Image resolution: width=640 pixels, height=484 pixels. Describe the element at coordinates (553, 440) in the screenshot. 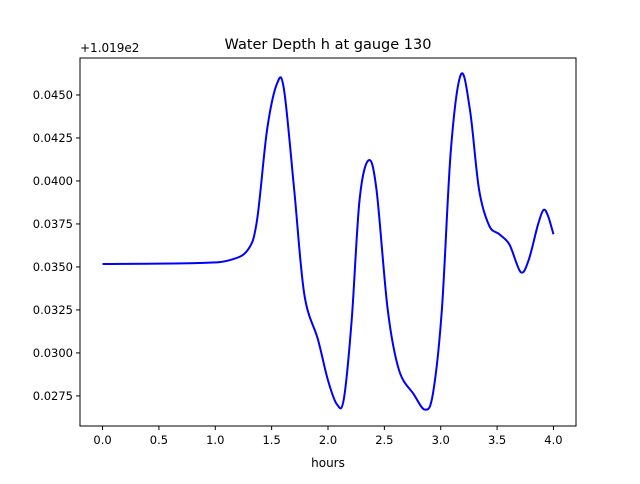

I see `x-tick-label: 4.0` at that location.